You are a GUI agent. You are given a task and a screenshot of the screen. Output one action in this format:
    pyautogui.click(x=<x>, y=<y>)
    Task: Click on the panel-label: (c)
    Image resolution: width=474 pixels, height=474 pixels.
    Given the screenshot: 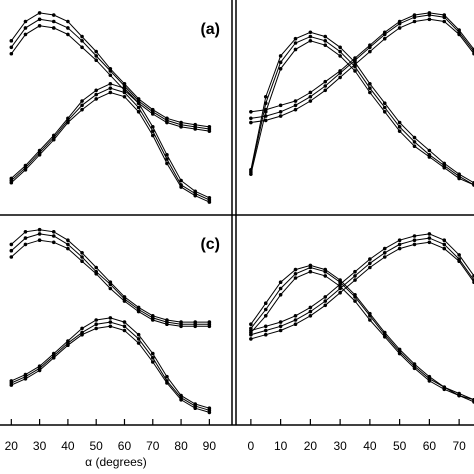 What is the action you would take?
    pyautogui.click(x=210, y=244)
    